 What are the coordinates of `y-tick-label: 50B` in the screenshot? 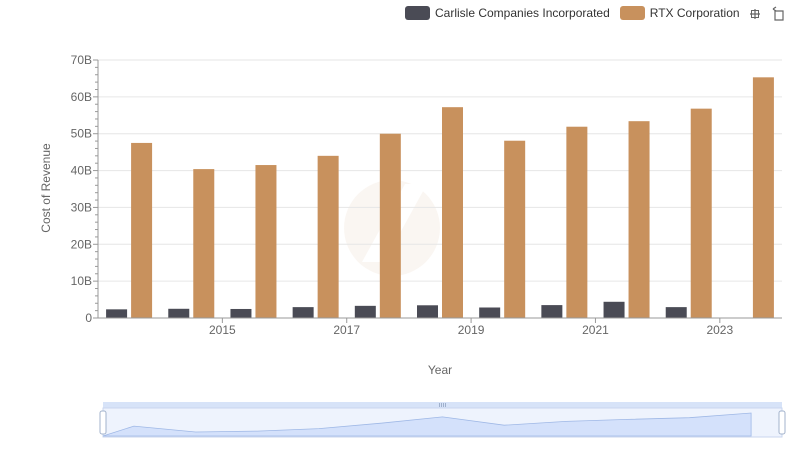 It's located at (81, 134).